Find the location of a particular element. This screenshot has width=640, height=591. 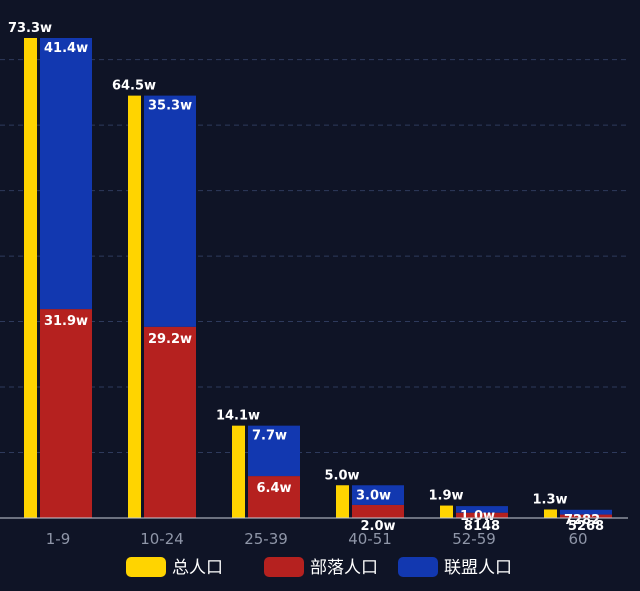

data-label-alliance: 7282 is located at coordinates (582, 520).